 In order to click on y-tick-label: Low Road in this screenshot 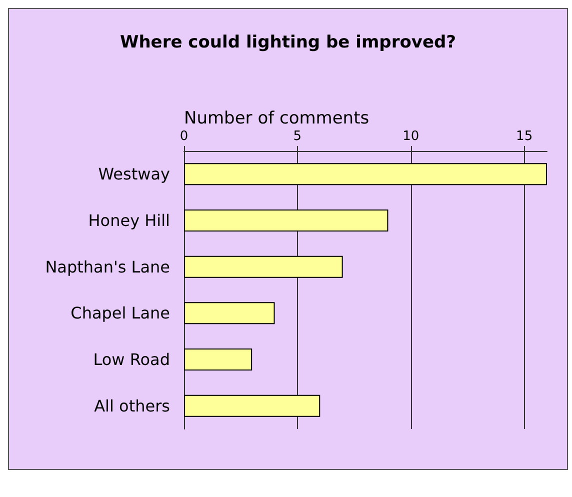, I will do `click(131, 359)`.